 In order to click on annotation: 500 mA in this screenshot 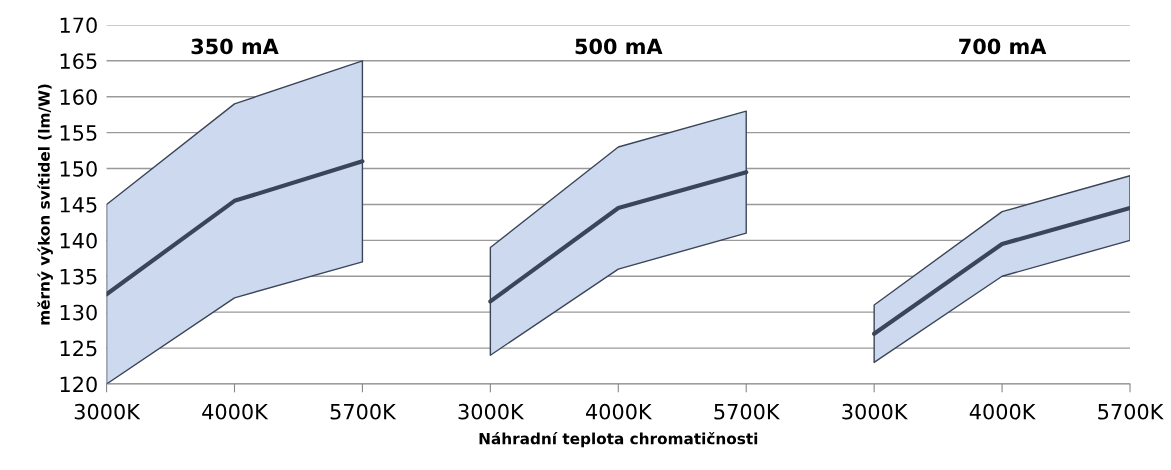, I will do `click(619, 46)`.